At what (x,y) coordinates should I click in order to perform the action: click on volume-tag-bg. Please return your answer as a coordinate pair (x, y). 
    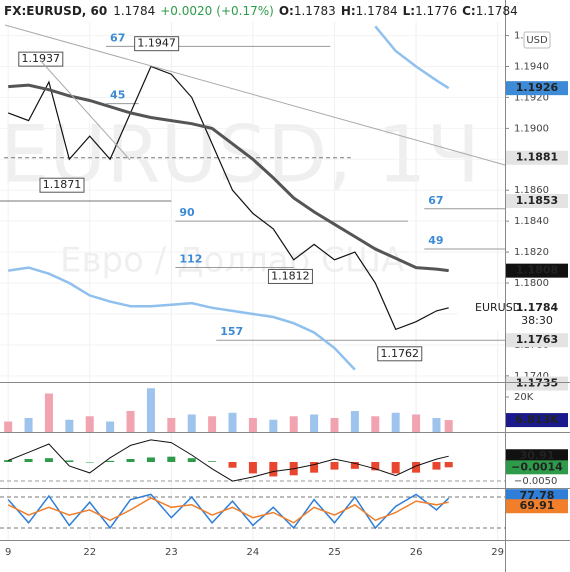
    Looking at the image, I should click on (537, 420).